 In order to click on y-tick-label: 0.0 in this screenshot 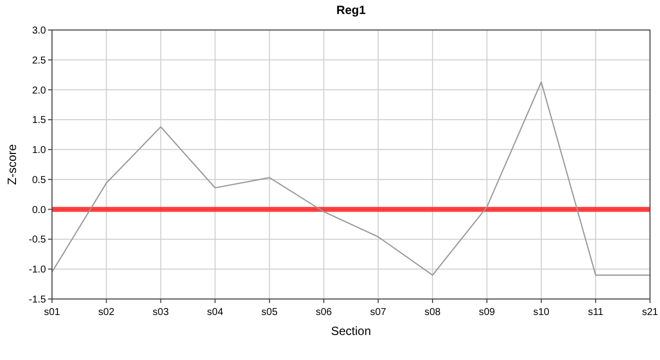, I will do `click(39, 210)`.